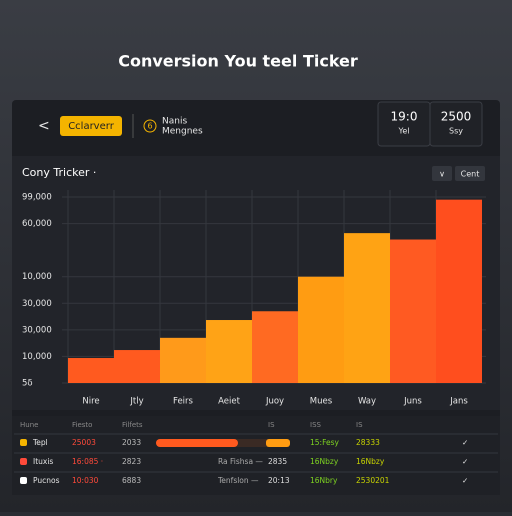  I want to click on table-cell: 15:Fesy, so click(324, 442).